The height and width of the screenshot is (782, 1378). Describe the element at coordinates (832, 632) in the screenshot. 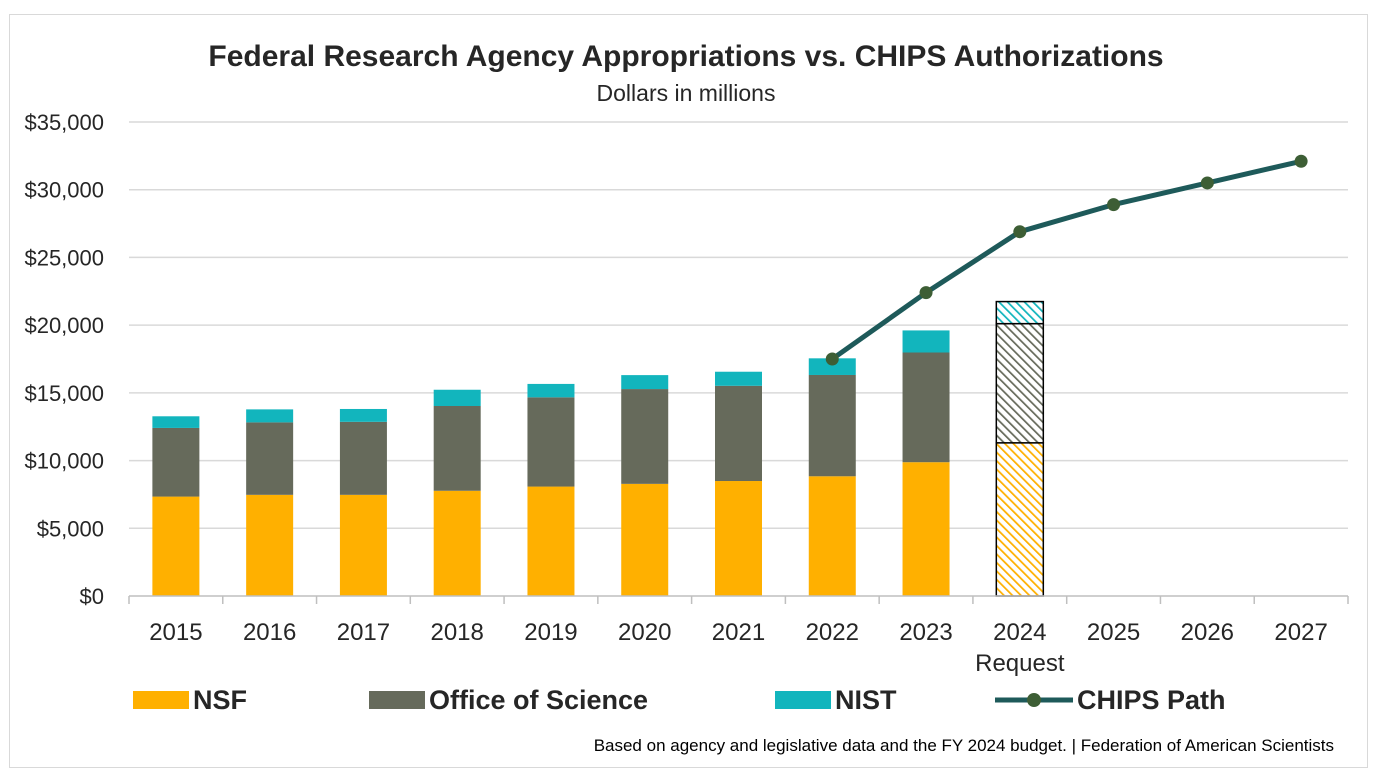

I see `x-tick-label: 2022` at that location.